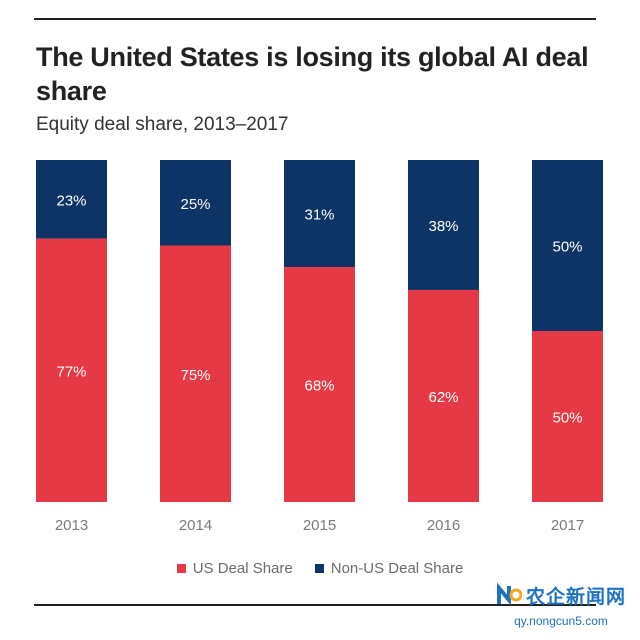 This screenshot has height=640, width=640. I want to click on label-us-2015: 68%, so click(319, 386).